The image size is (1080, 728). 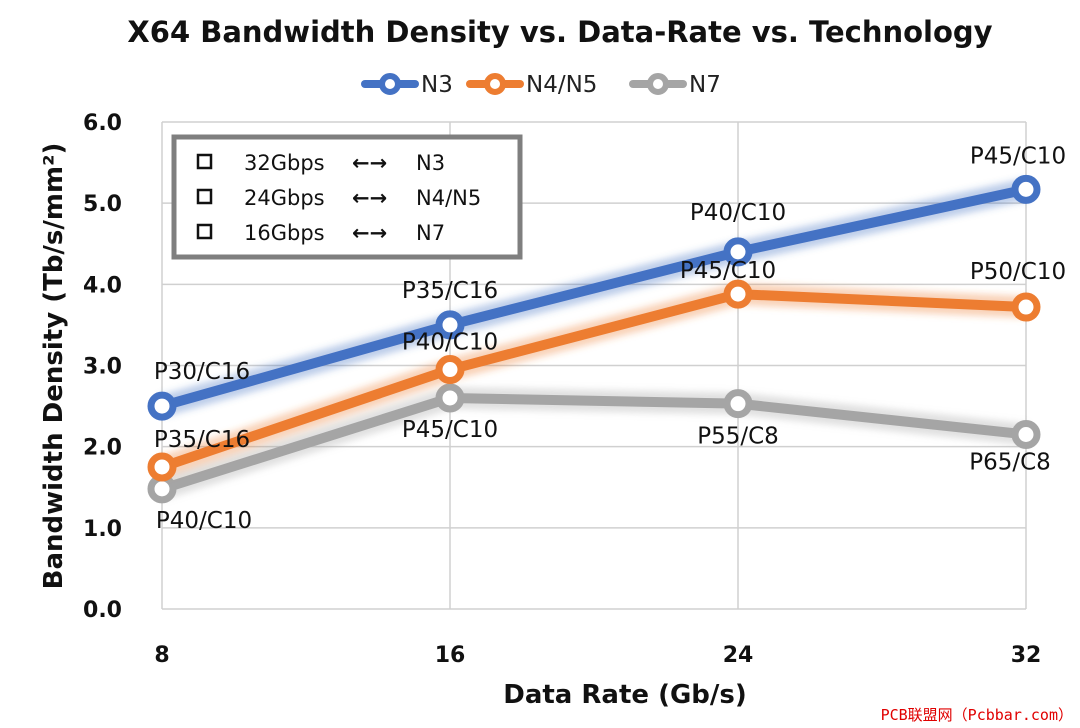 I want to click on y-tick-labels: 0.0 1.0 2.0 3.0 4.0 5.0 6.0, so click(x=102, y=367).